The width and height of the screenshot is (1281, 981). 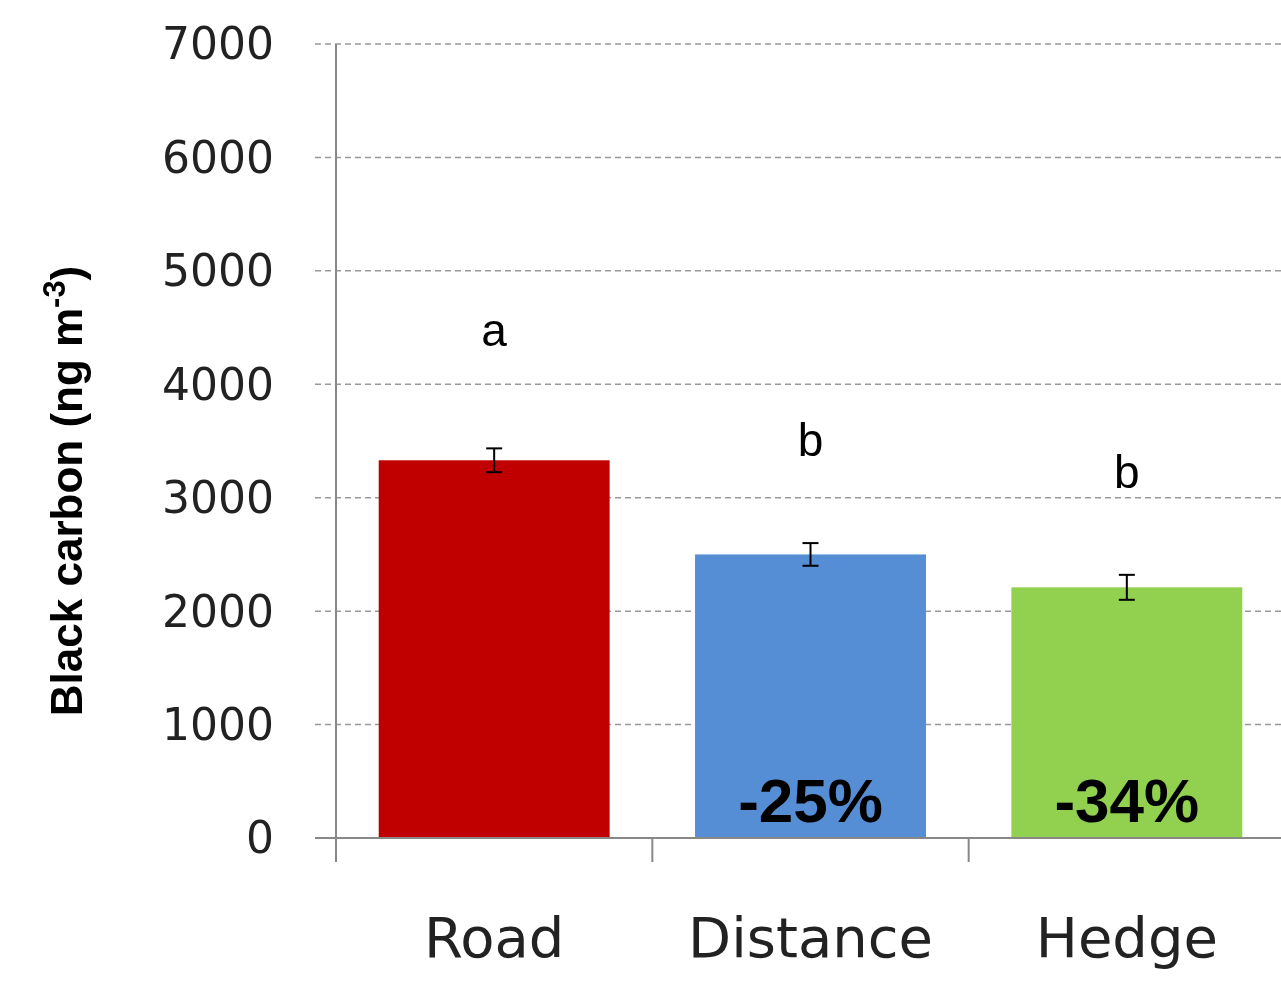 I want to click on x-tick-label: Hedge, so click(x=1126, y=937).